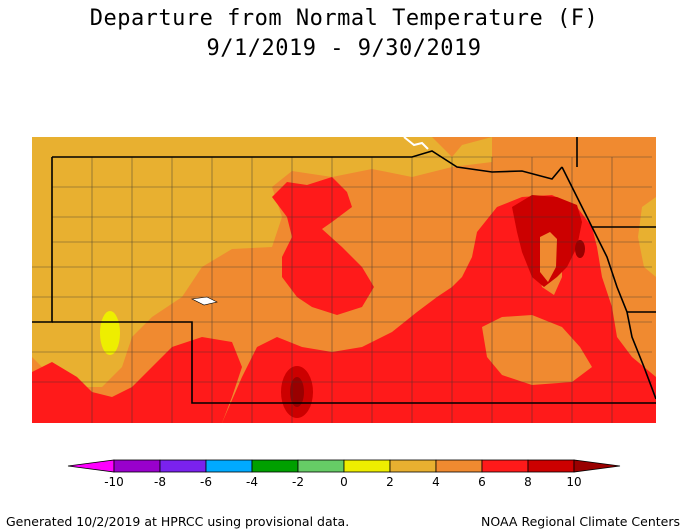  Describe the element at coordinates (344, 48) in the screenshot. I see `date-range: 9/1/2019 - 9/30/2019` at that location.